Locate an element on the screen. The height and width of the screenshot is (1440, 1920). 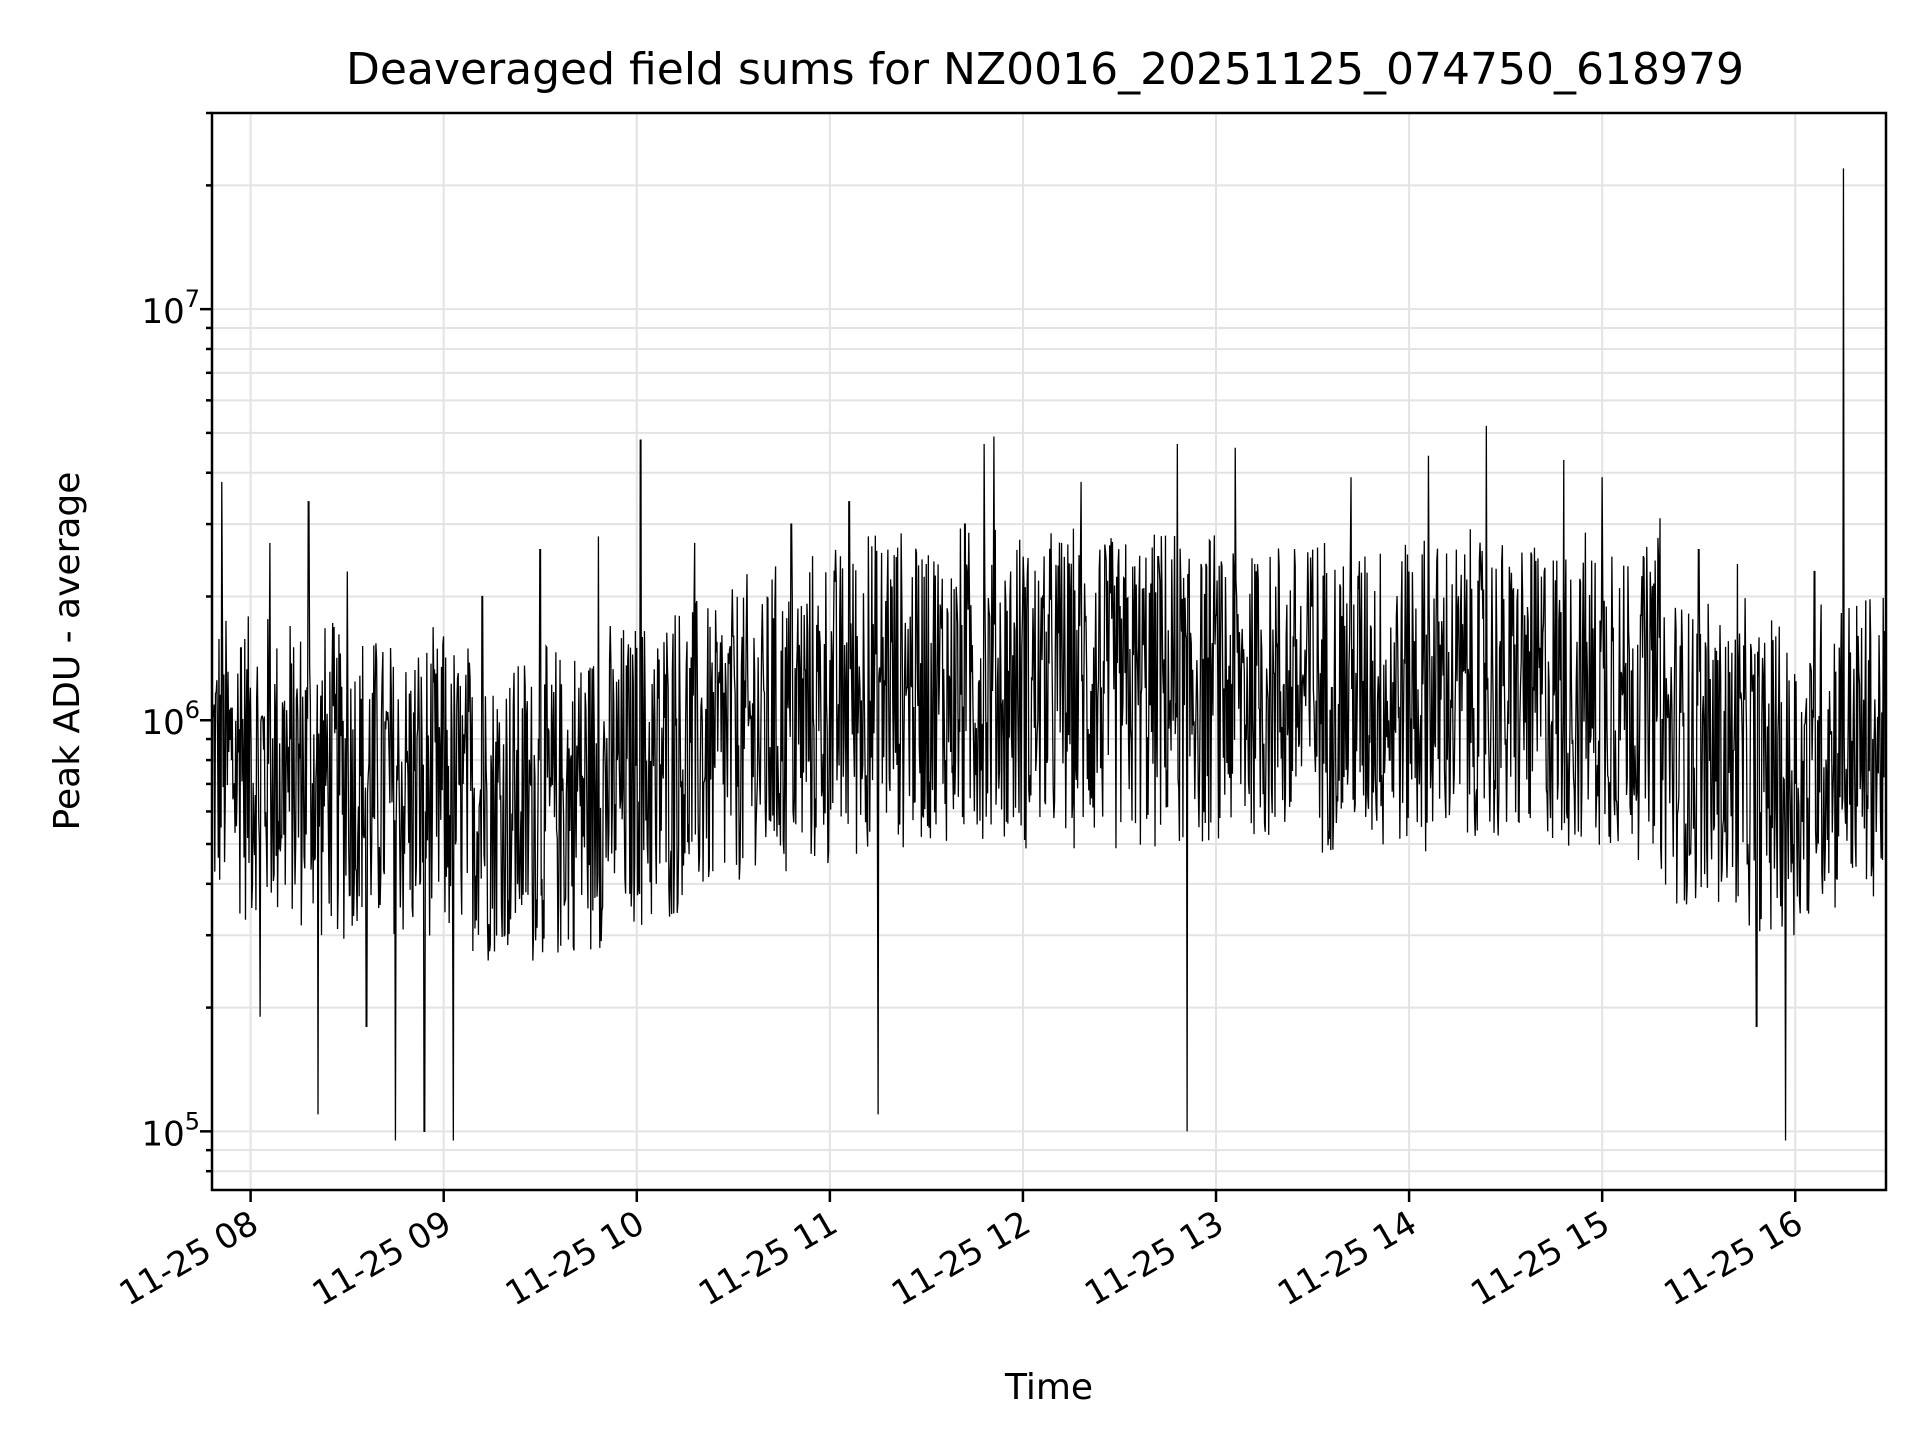
y-axis: 10⁵ 10⁶ 10⁷ is located at coordinates (176, 642).